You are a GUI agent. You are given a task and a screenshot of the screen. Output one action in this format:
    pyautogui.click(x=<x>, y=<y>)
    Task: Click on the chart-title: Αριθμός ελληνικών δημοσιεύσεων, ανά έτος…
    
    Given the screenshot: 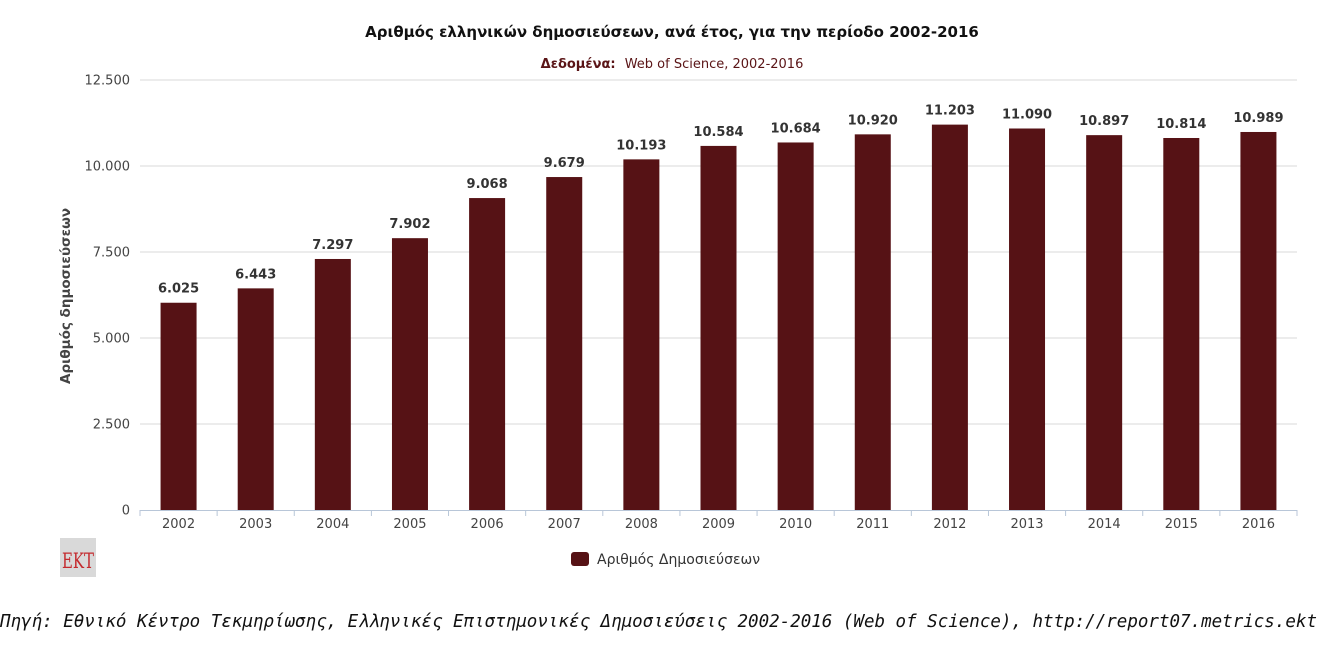 What is the action you would take?
    pyautogui.click(x=672, y=32)
    